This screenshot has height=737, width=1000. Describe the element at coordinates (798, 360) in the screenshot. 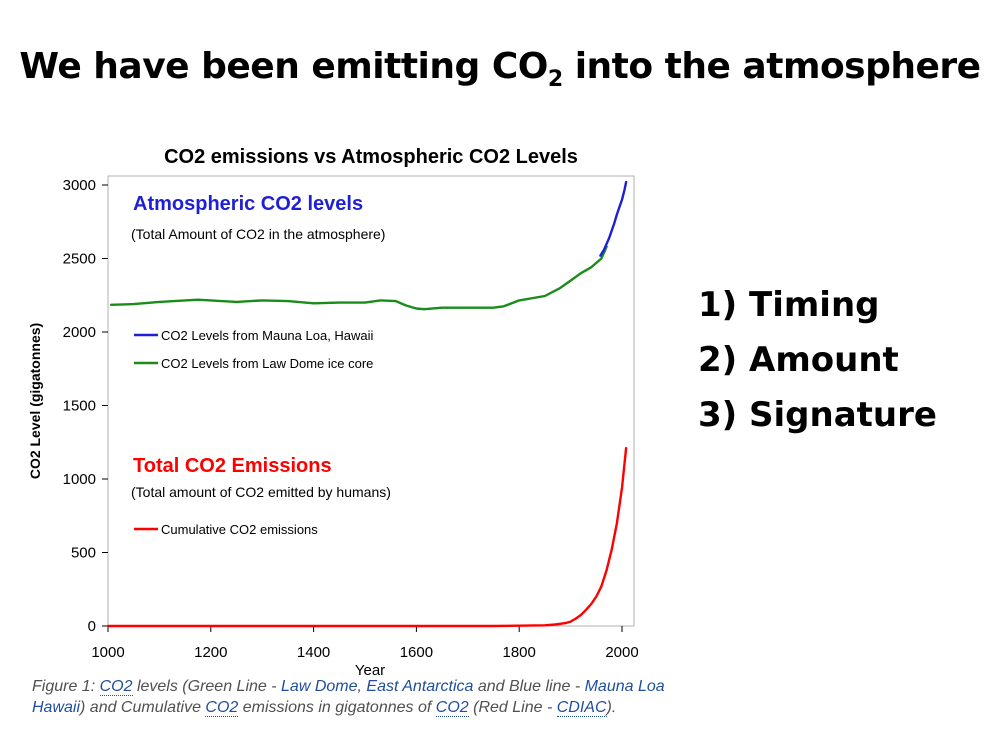

I see `point-amount: 2) Amount` at that location.